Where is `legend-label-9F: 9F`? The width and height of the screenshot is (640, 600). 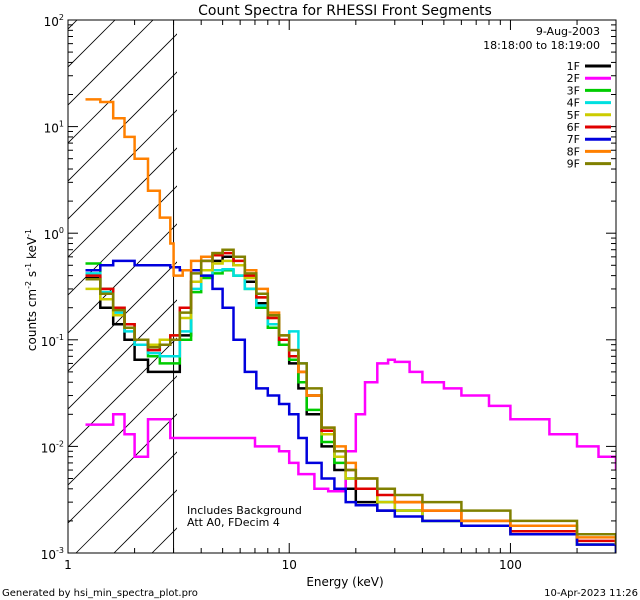
legend-label-9F: 9F is located at coordinates (573, 164).